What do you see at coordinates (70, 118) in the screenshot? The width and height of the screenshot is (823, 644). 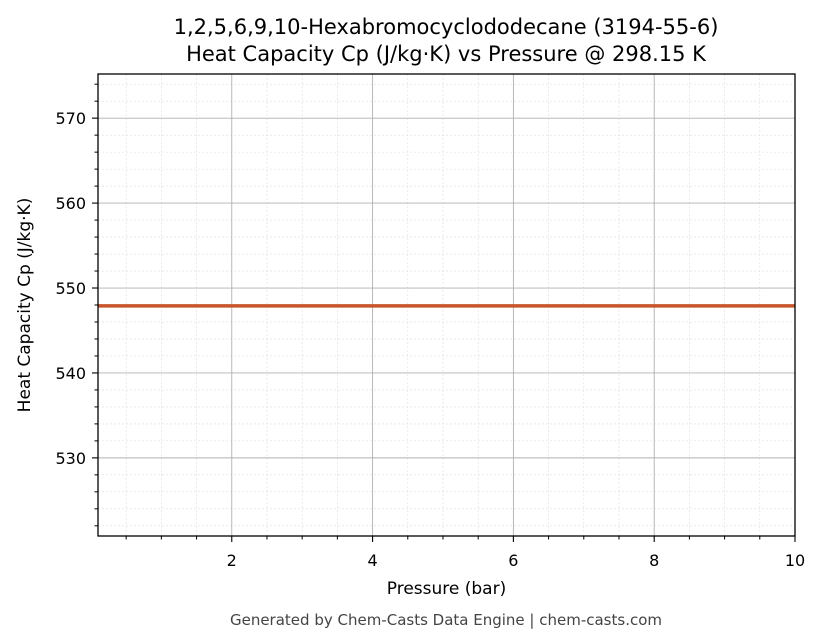 I see `y-tick-label: 570` at bounding box center [70, 118].